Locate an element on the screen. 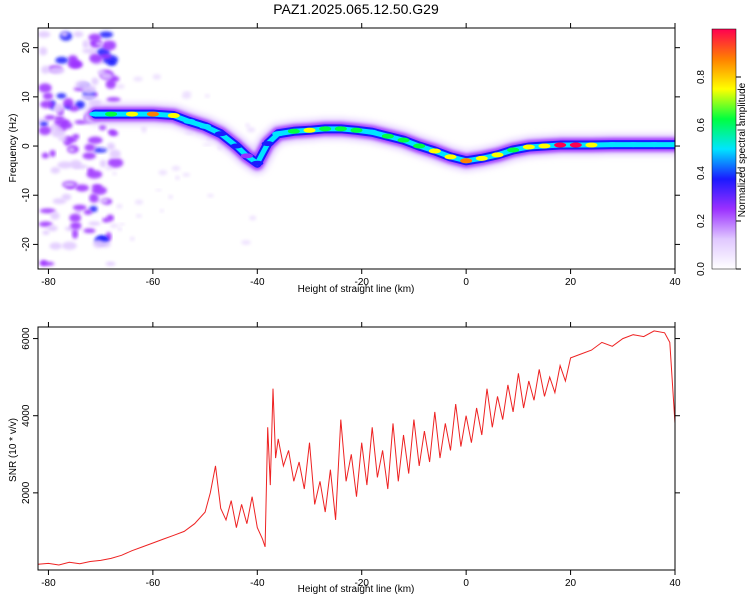 This screenshot has width=750, height=600. spectrogram-y-axis-label: Frequency (Hz) is located at coordinates (13, 148).